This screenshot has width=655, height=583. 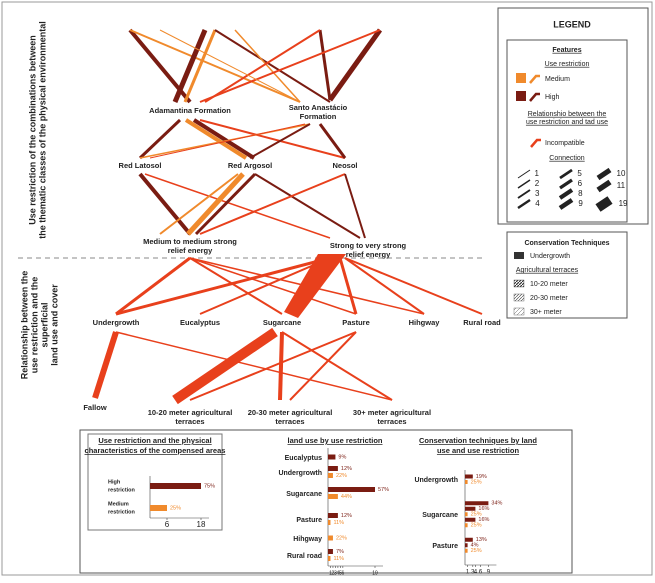 I want to click on node-label: Eucalyptus, so click(x=200, y=322).